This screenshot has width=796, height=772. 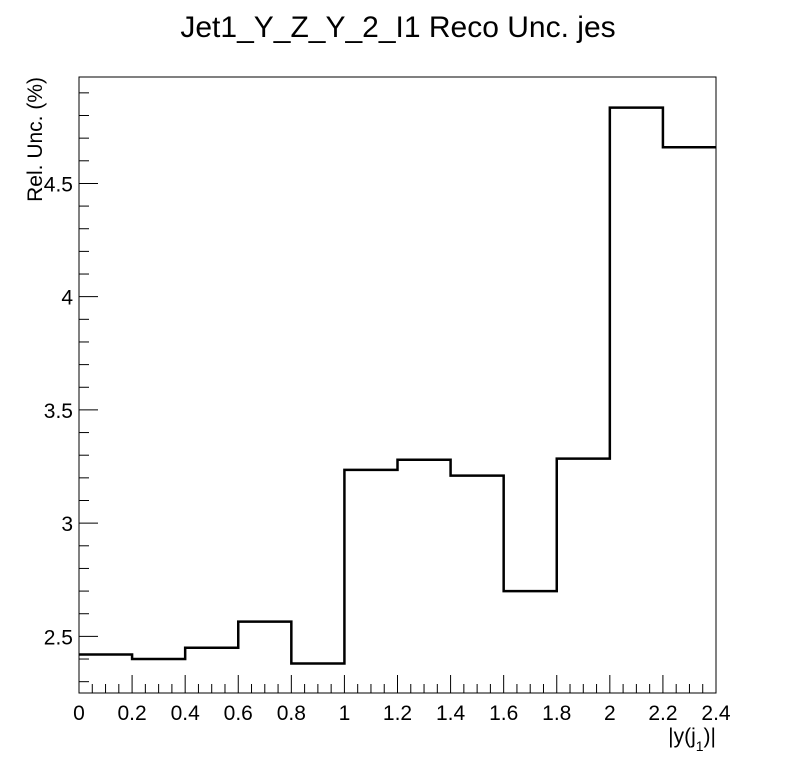 I want to click on x-axis-label: |y(j1)|, so click(x=692, y=739).